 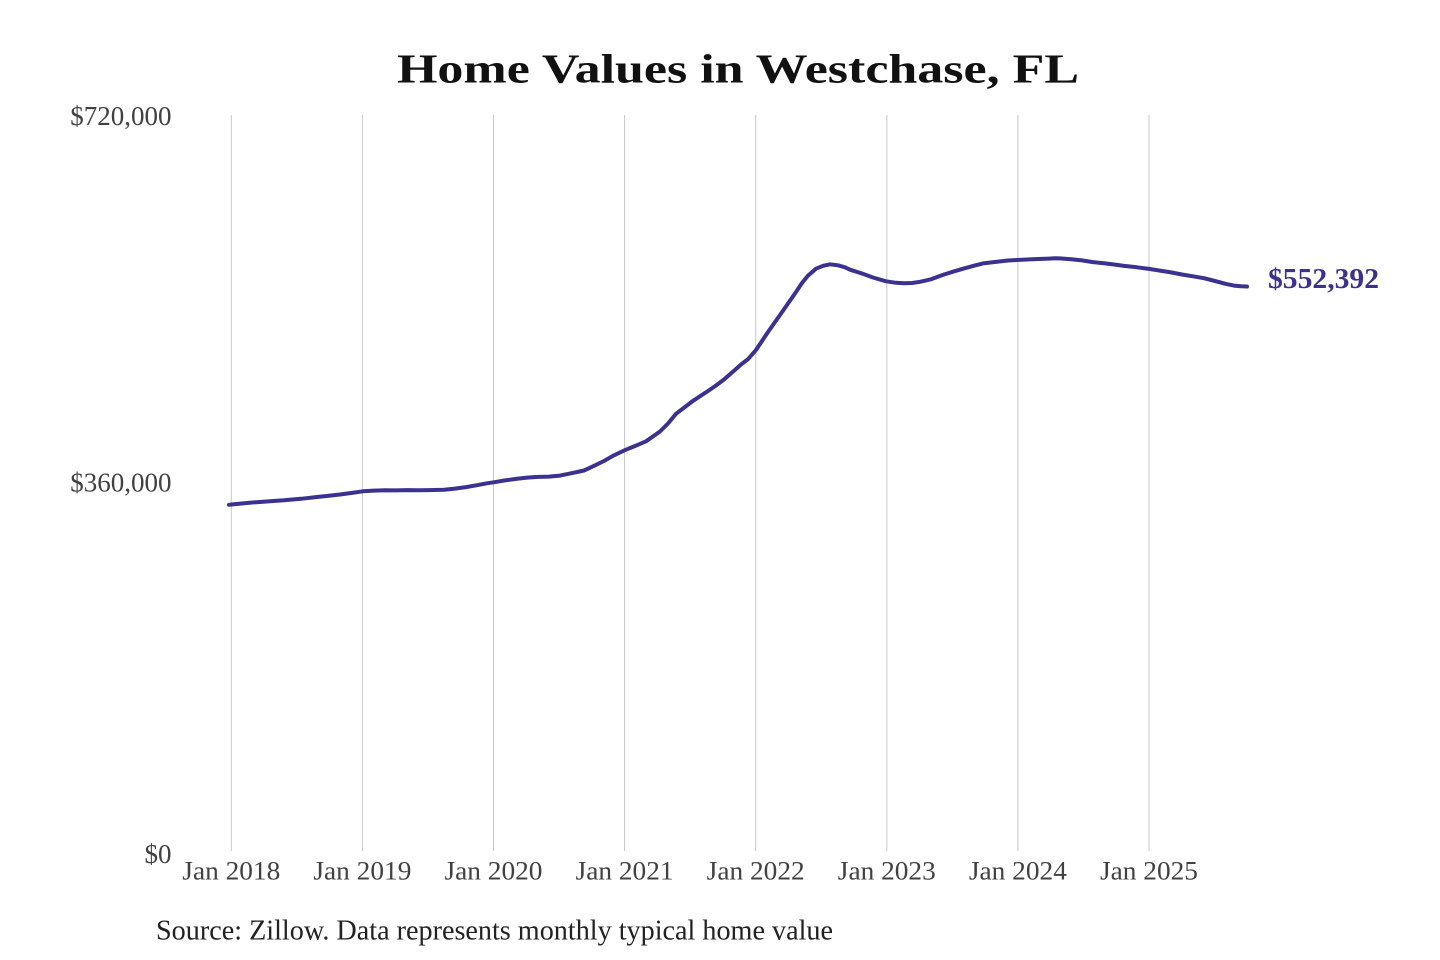 What do you see at coordinates (1323, 279) in the screenshot?
I see `svg-text: $552,392` at bounding box center [1323, 279].